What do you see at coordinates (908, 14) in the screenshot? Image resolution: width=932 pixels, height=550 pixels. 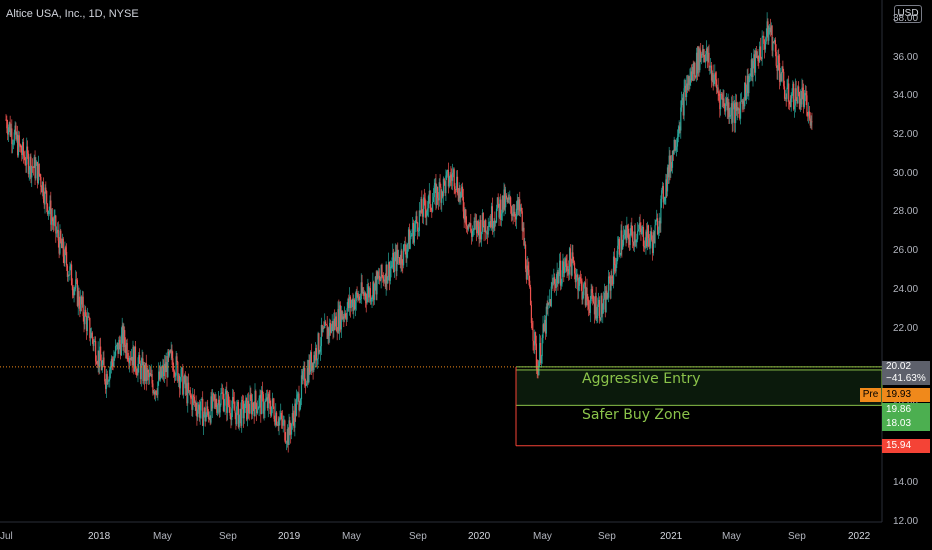 I see `currency-button: USD` at bounding box center [908, 14].